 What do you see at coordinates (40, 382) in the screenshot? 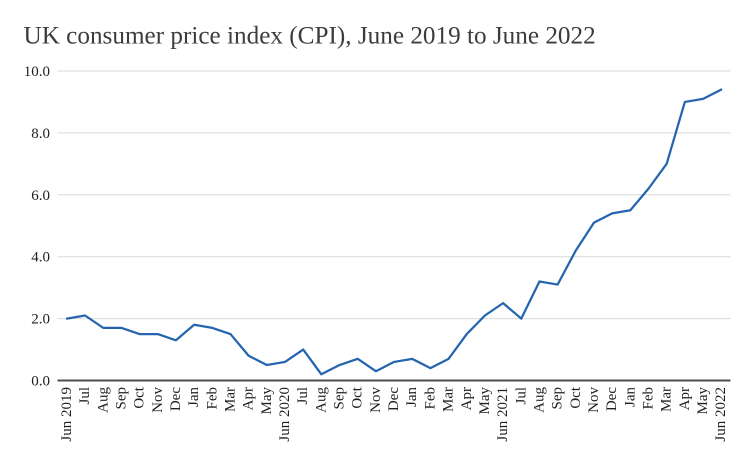
I see `svg-text: 0.0` at bounding box center [40, 382].